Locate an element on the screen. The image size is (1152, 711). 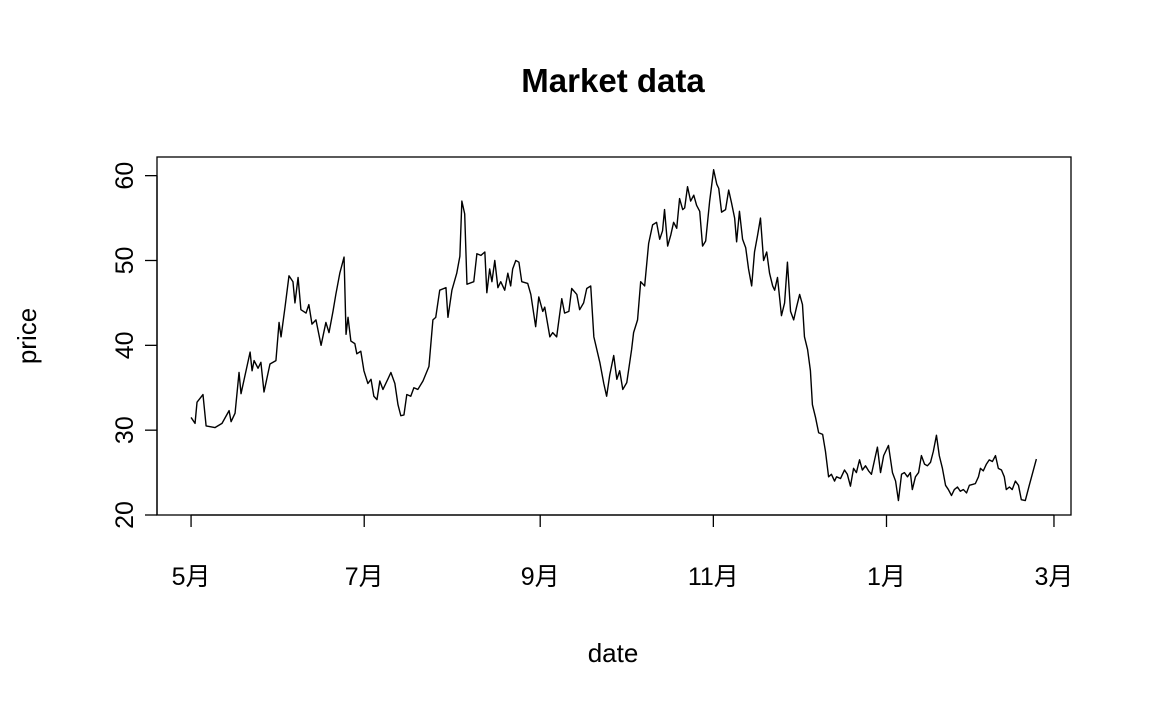
x-tick-label: 5月 is located at coordinates (191, 577).